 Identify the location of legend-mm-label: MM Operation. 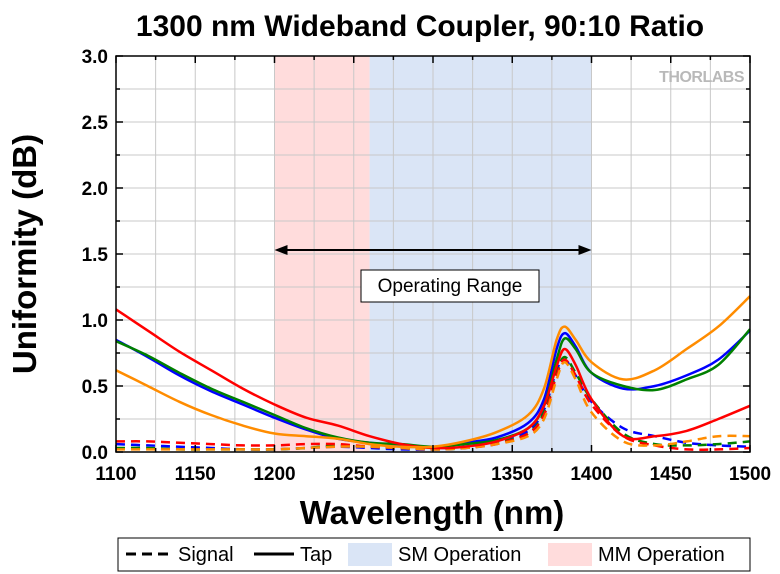
(661, 555).